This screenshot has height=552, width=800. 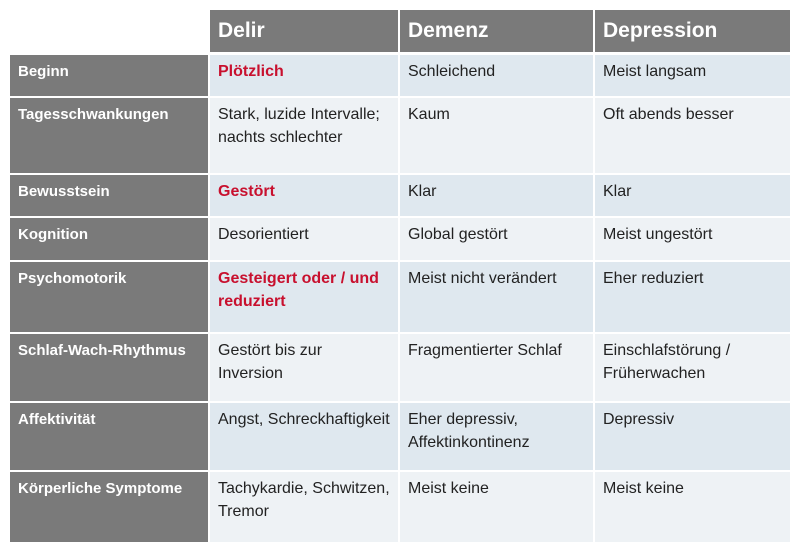 I want to click on cell-delir: Plötzlich, so click(x=304, y=75).